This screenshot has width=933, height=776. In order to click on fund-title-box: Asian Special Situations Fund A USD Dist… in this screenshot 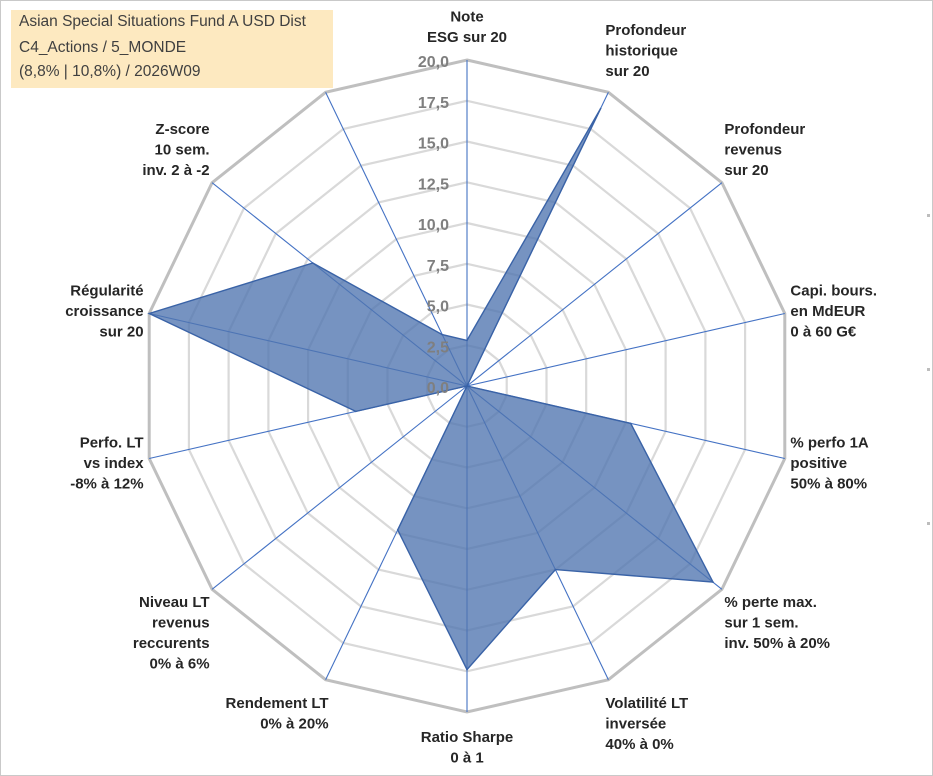, I will do `click(172, 49)`.